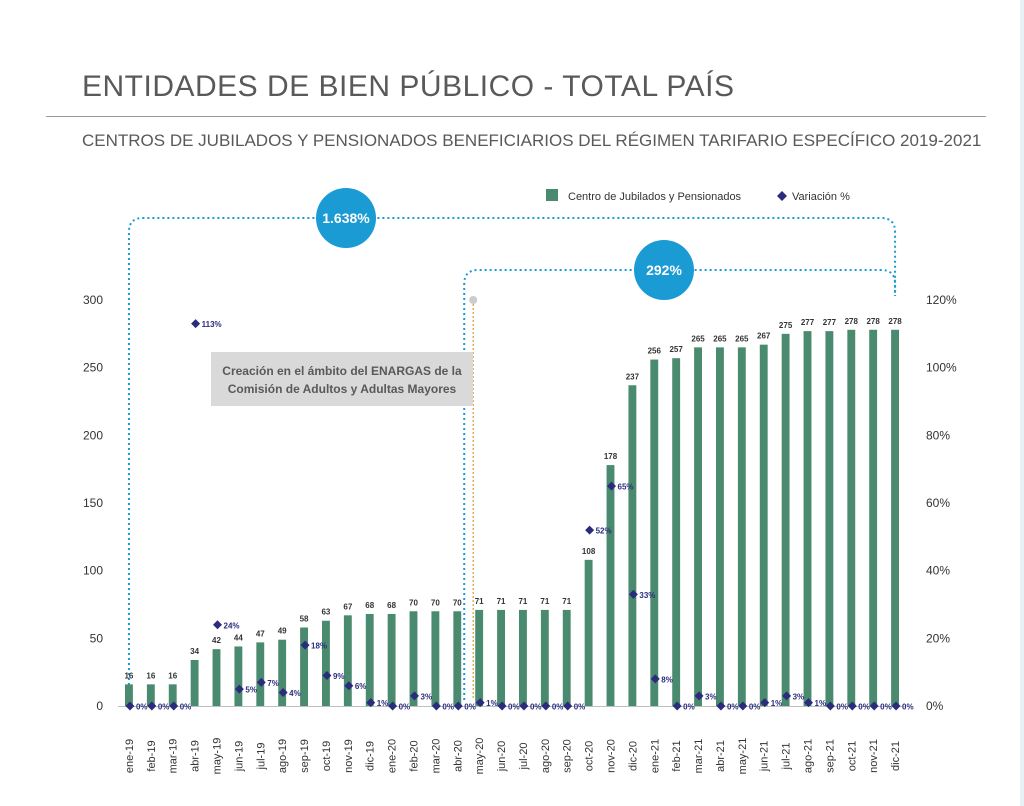 This screenshot has height=806, width=1024. What do you see at coordinates (655, 351) in the screenshot?
I see `bar-value-label: 256` at bounding box center [655, 351].